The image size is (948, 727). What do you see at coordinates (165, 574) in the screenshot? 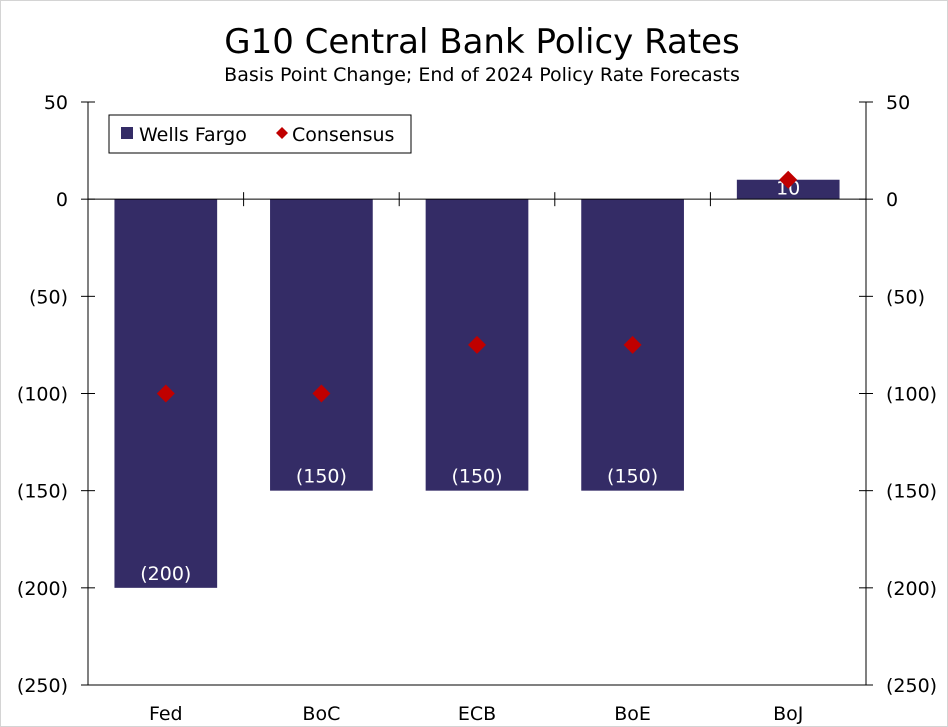
I see `data-label-fed: (200)` at bounding box center [165, 574].